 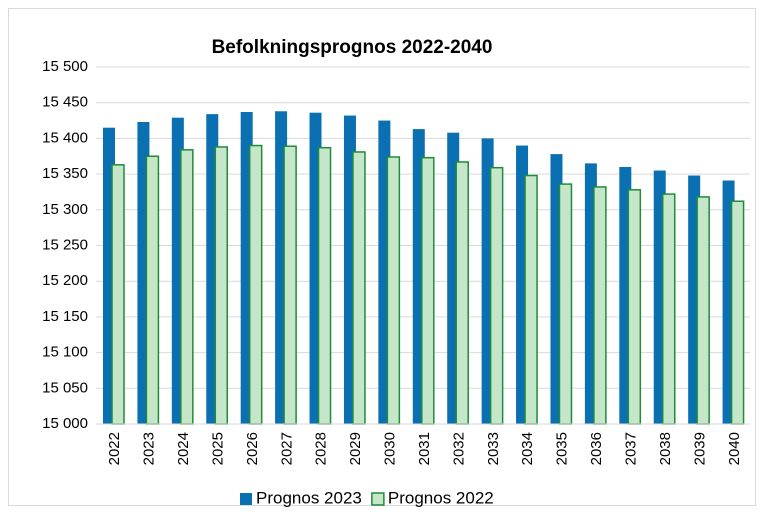 I want to click on y-tick-label: 15 300, so click(x=65, y=209).